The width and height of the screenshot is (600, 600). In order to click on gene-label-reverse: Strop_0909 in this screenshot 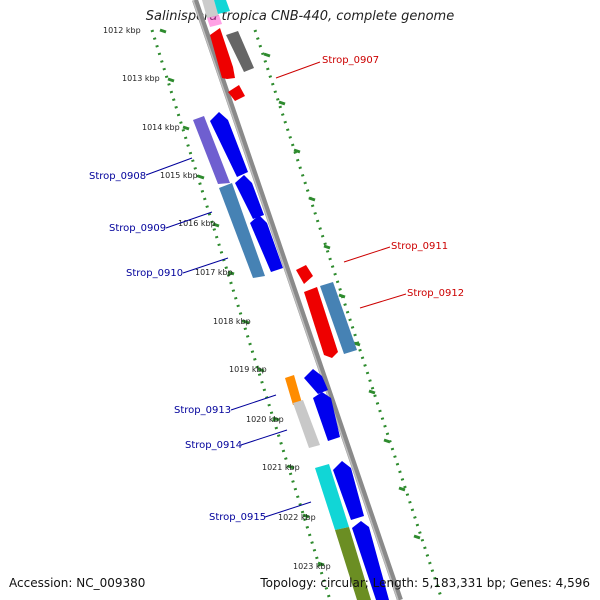, I will do `click(137, 228)`.